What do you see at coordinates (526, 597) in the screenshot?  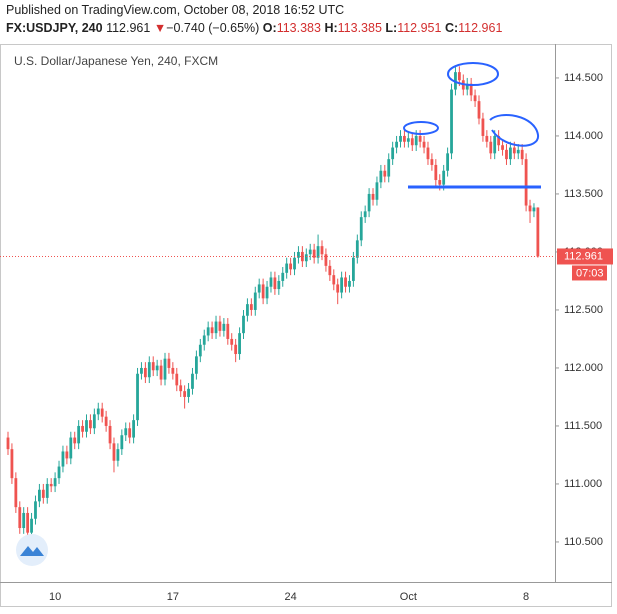 I see `x-tick-label: 8` at bounding box center [526, 597].